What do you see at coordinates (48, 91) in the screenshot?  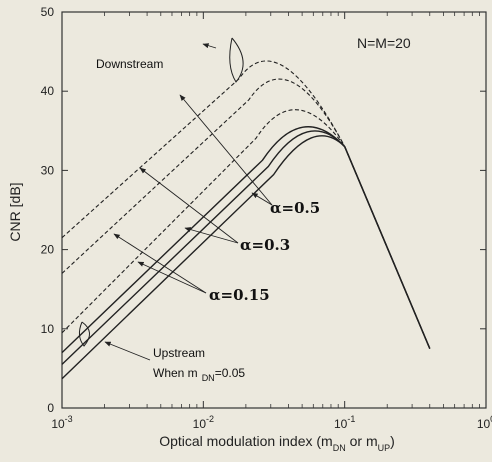 I see `y-tick-label: 40` at bounding box center [48, 91].